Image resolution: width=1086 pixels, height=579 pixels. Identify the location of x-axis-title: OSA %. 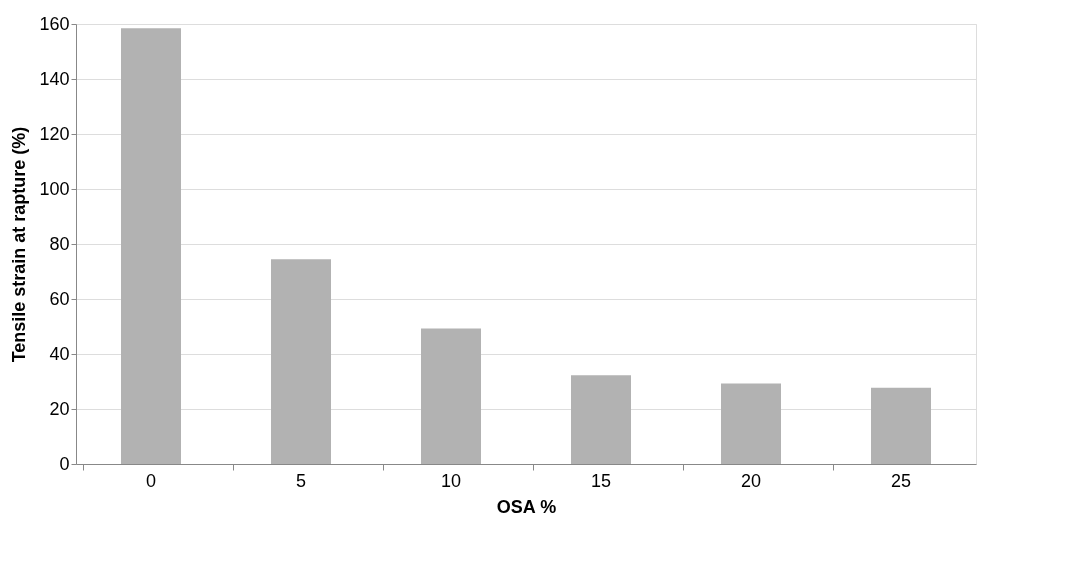
(526, 506).